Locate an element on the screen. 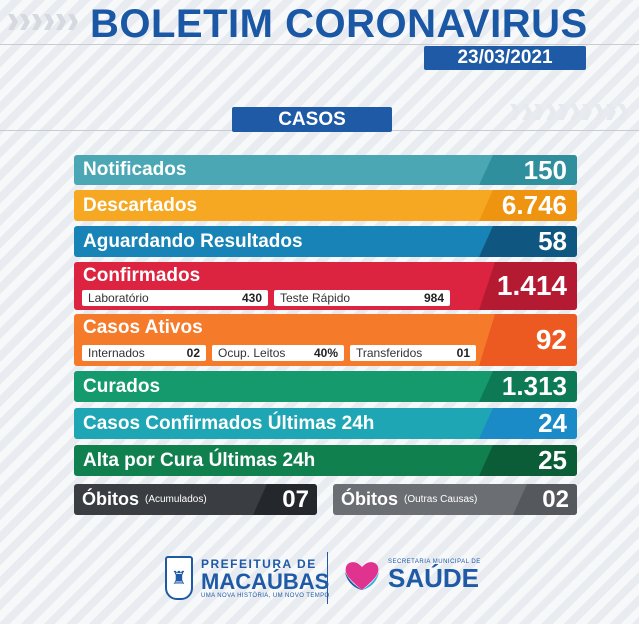  saude-top: SECRETARIA MUNICIPAL DE is located at coordinates (434, 562).